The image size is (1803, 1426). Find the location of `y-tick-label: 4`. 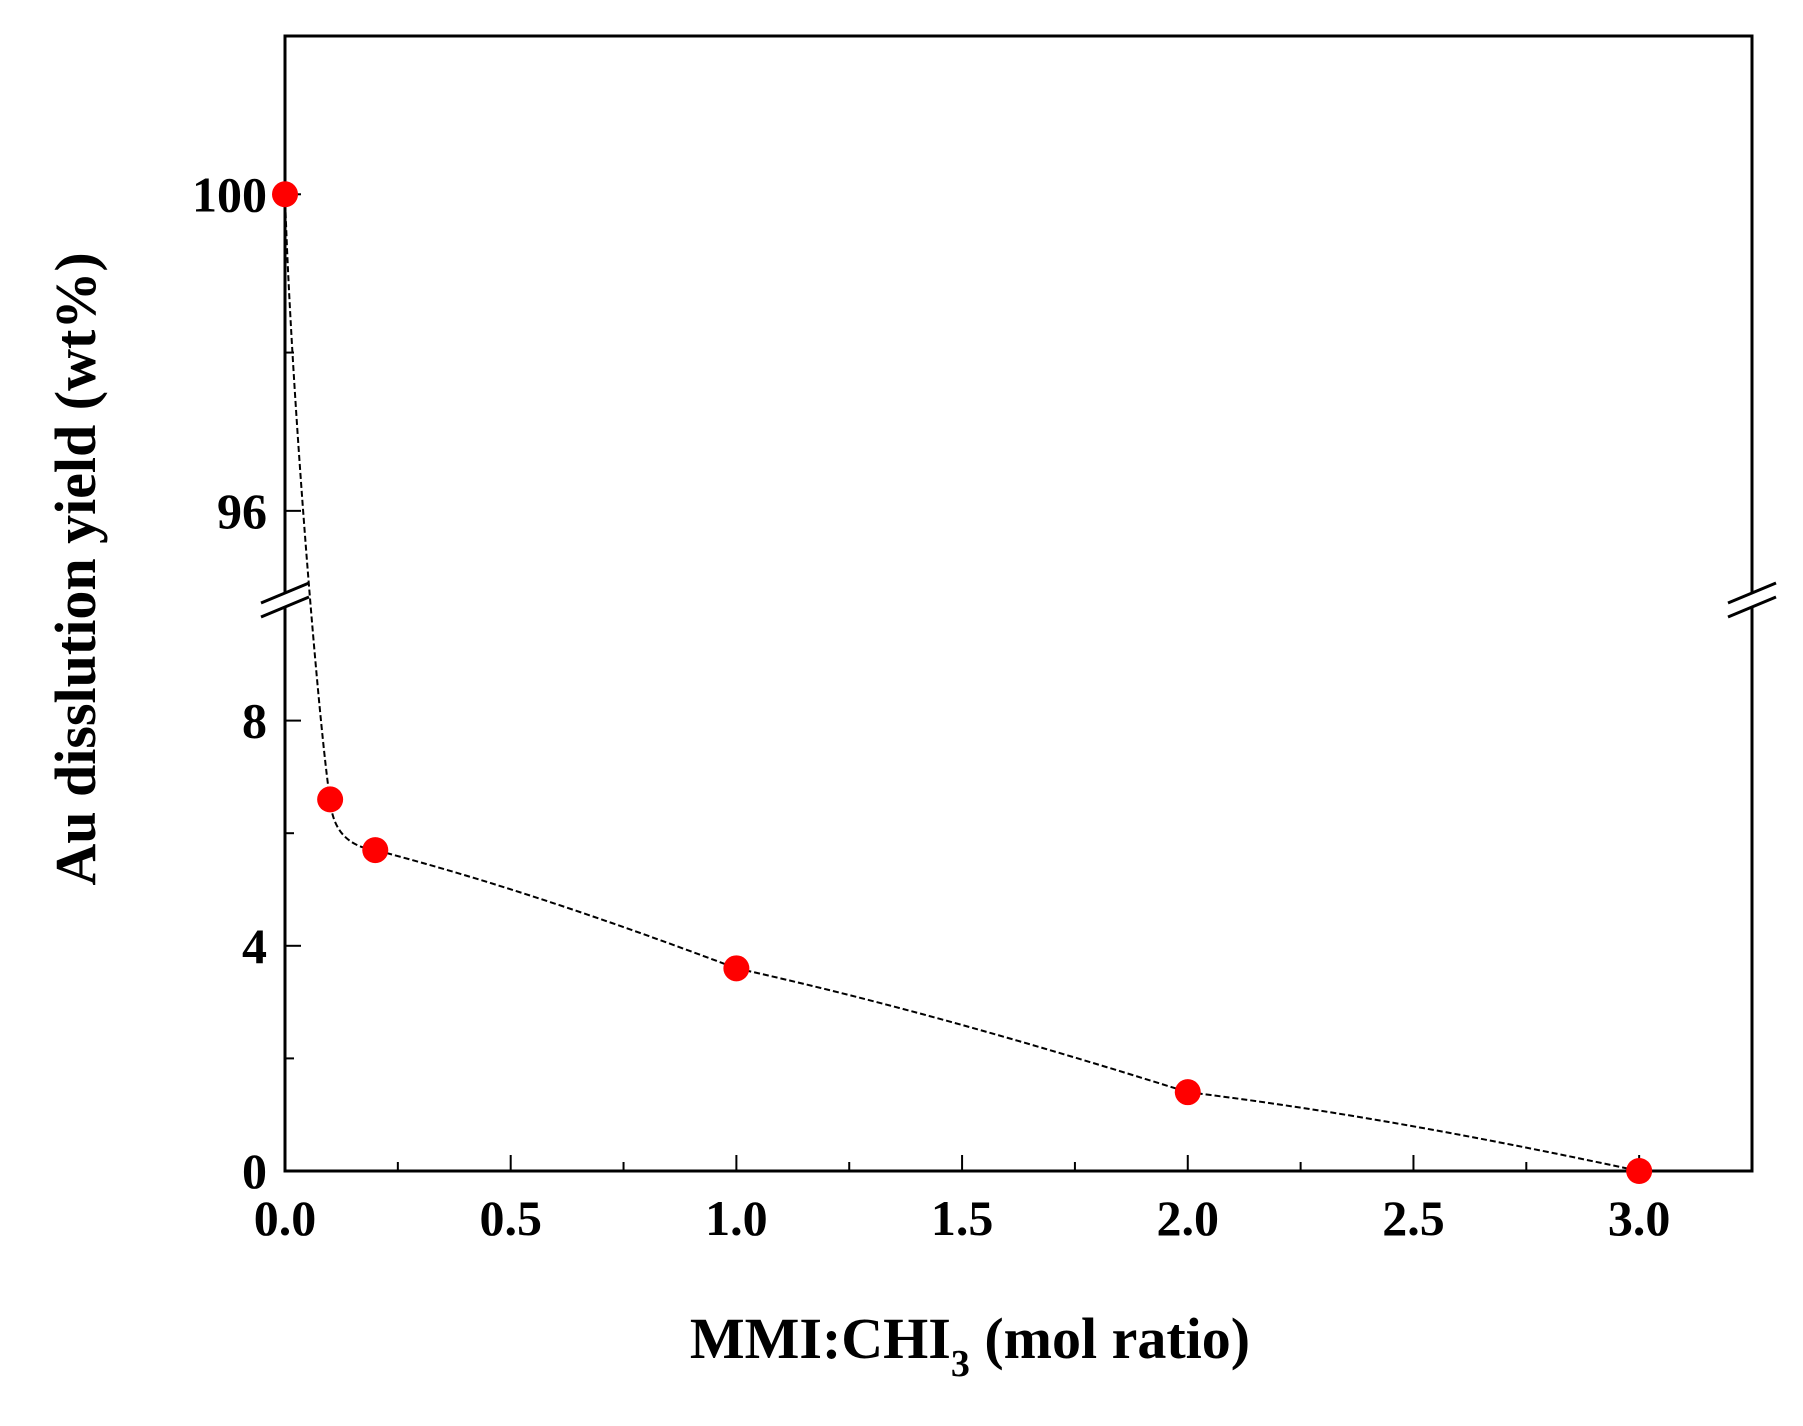

y-tick-label: 4 is located at coordinates (254, 946).